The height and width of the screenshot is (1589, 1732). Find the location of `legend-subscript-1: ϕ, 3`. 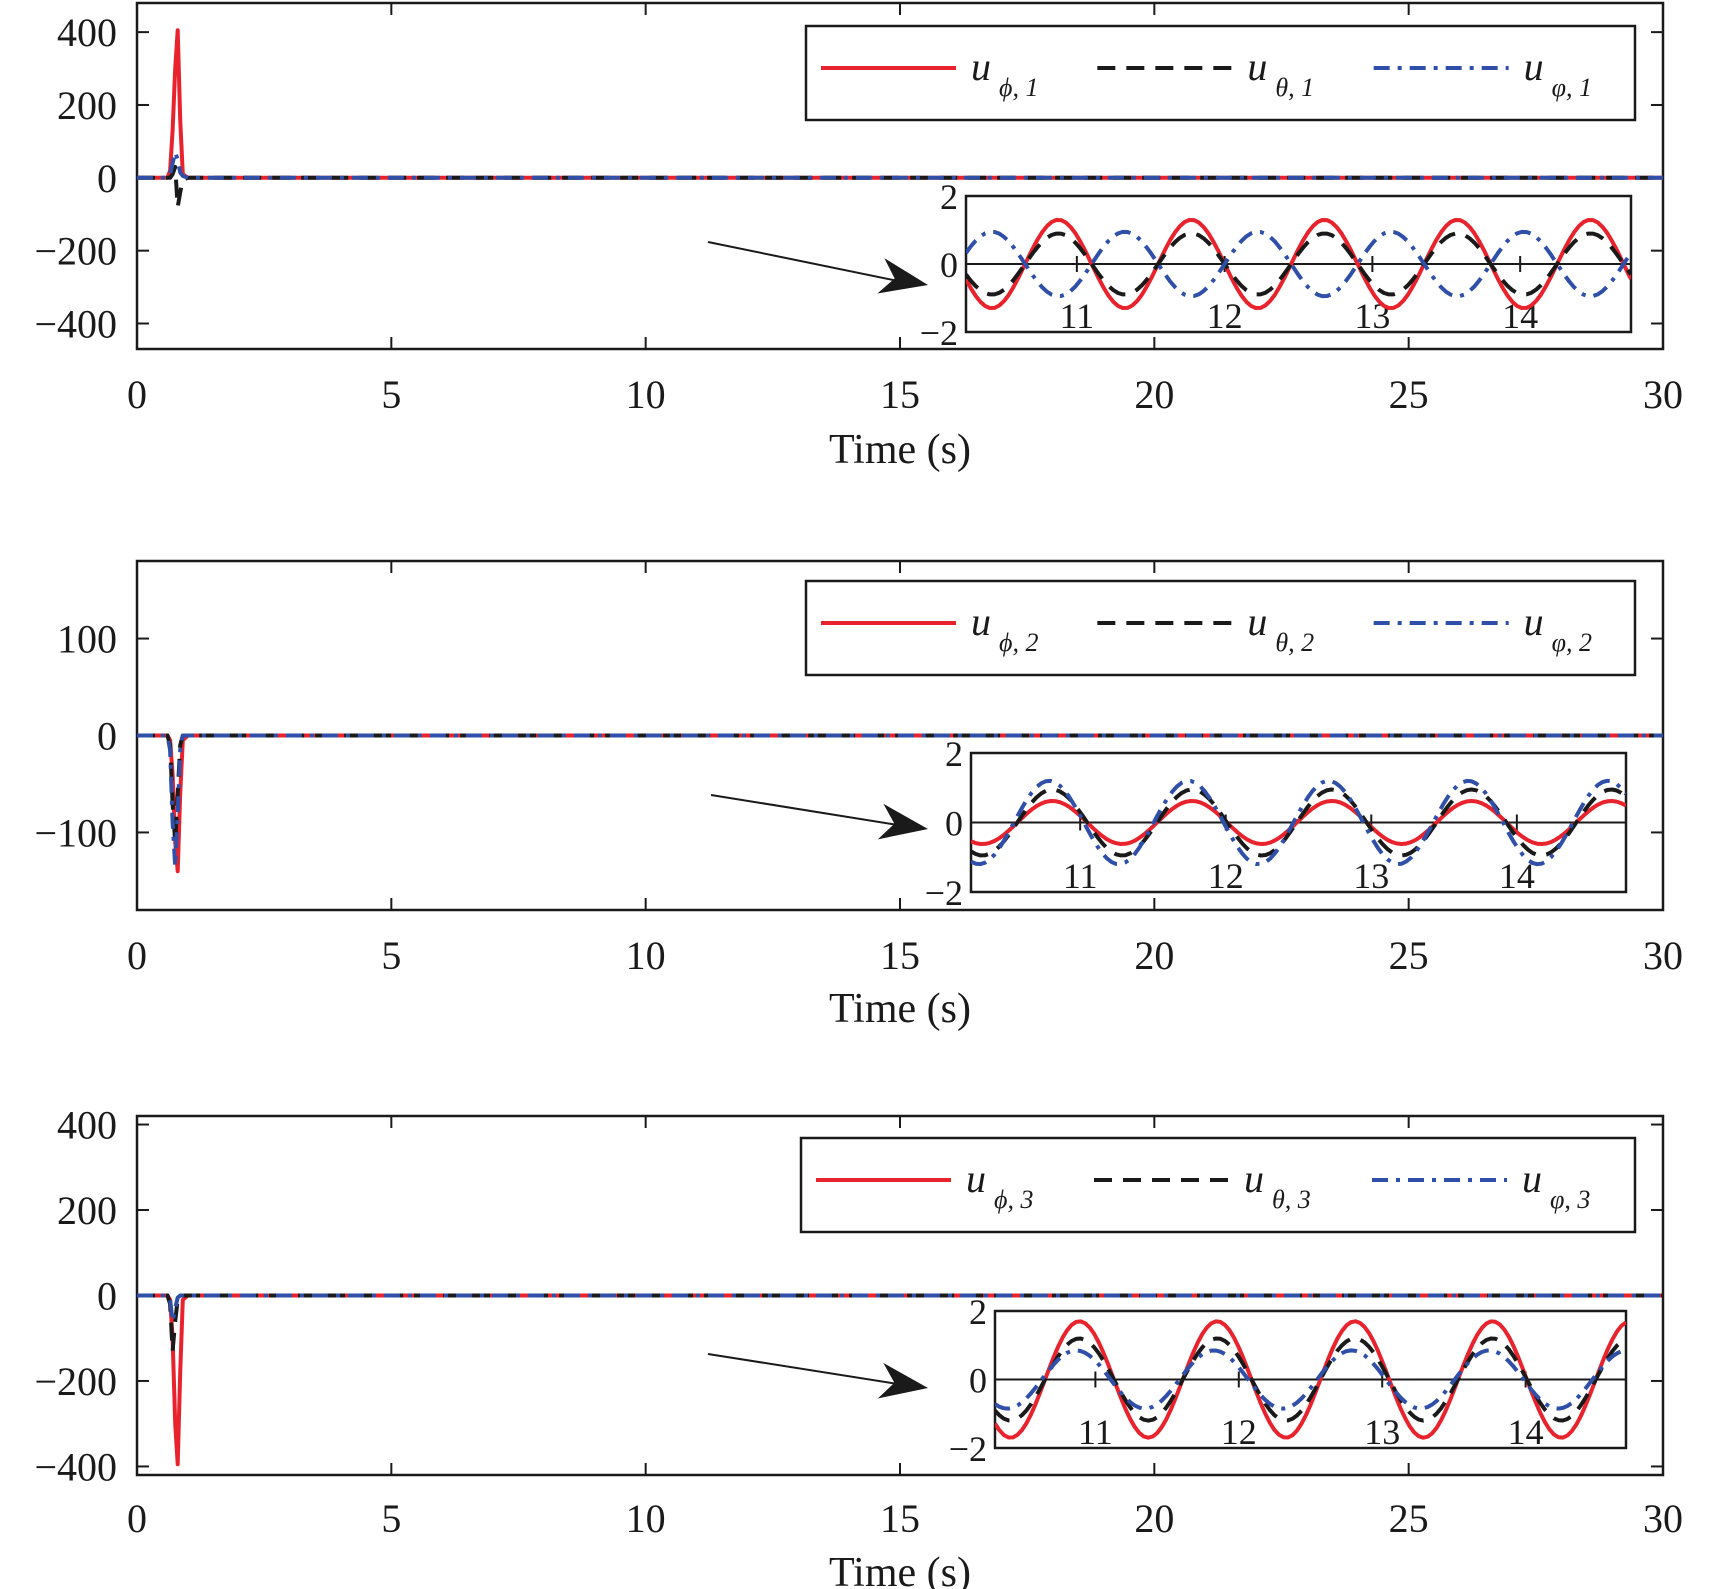

legend-subscript-1: ϕ, 3 is located at coordinates (1013, 1199).